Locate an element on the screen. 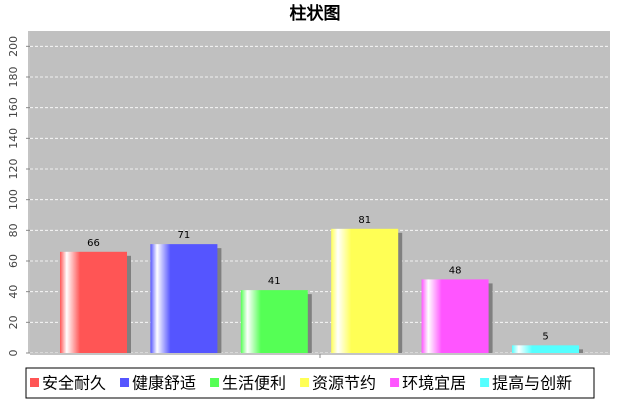 This screenshot has width=620, height=400. chart-title: 柱状图 is located at coordinates (315, 13).